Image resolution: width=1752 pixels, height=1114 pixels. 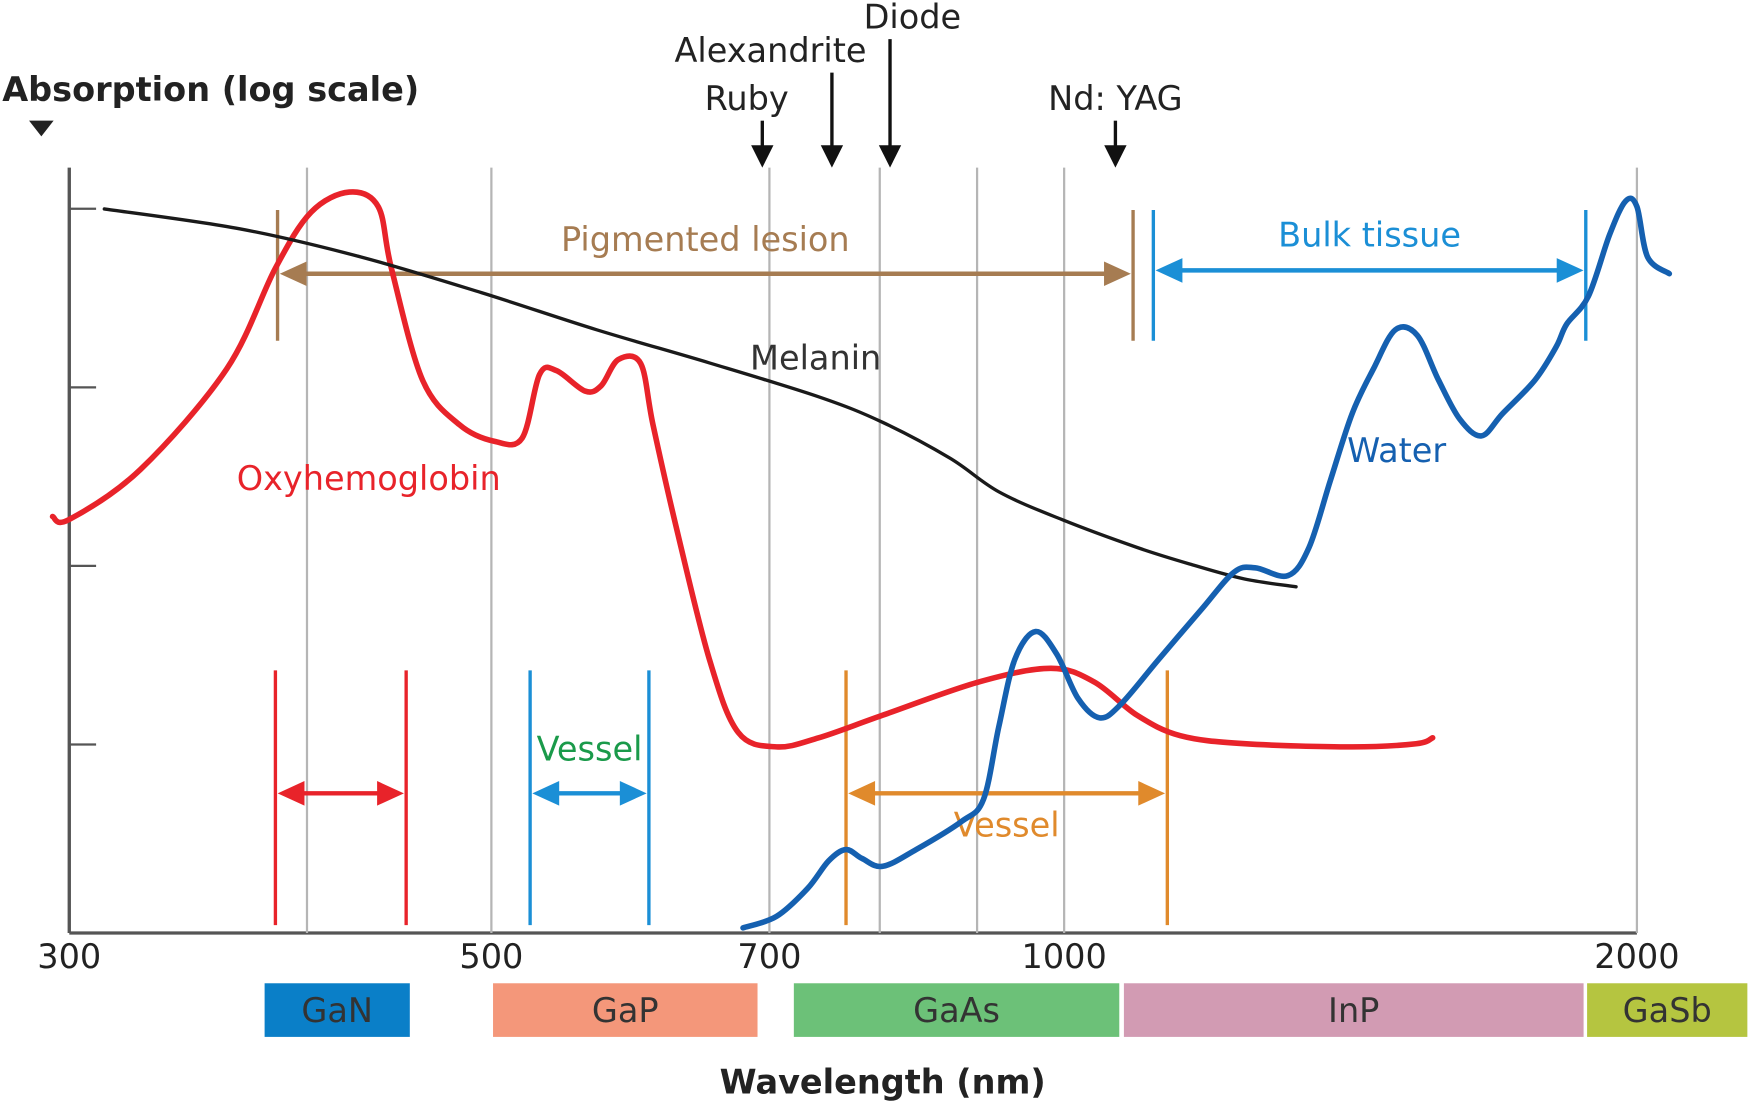 I want to click on laser-label: Ruby, so click(x=747, y=98).